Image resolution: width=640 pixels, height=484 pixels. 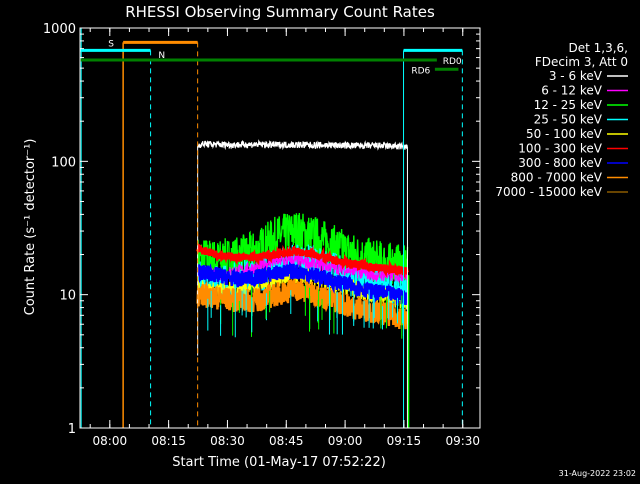 I want to click on x-tick-label: 08:15, so click(x=168, y=441).